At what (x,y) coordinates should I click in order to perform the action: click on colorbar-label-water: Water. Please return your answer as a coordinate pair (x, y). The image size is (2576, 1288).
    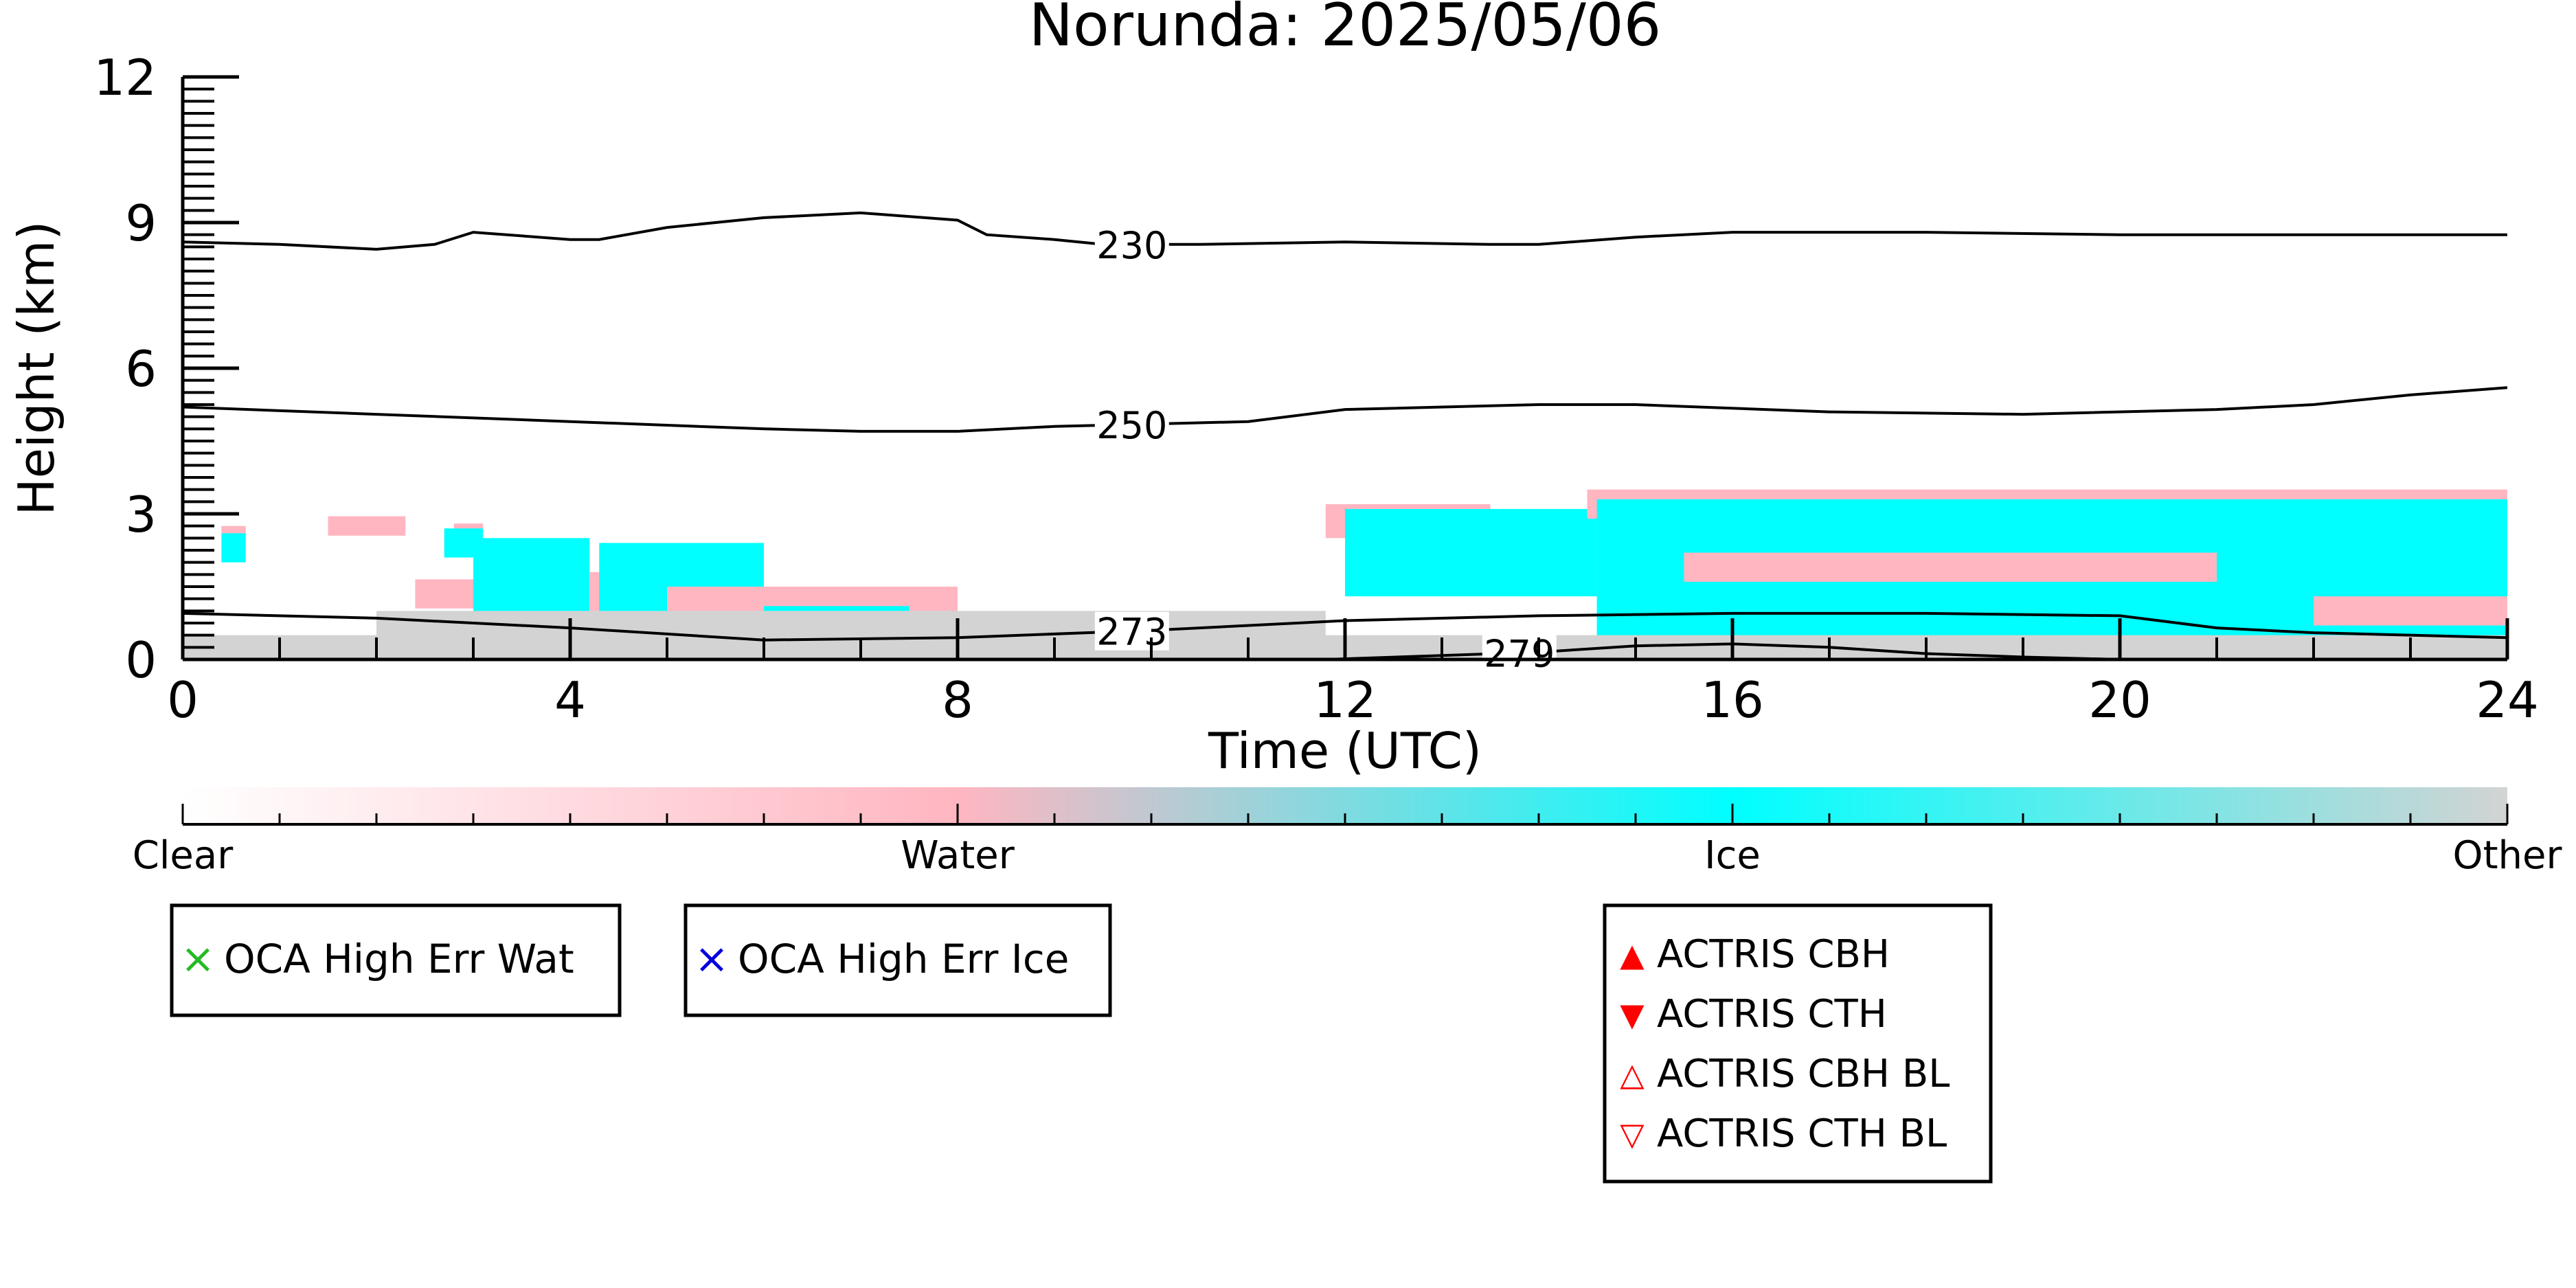
    Looking at the image, I should click on (958, 855).